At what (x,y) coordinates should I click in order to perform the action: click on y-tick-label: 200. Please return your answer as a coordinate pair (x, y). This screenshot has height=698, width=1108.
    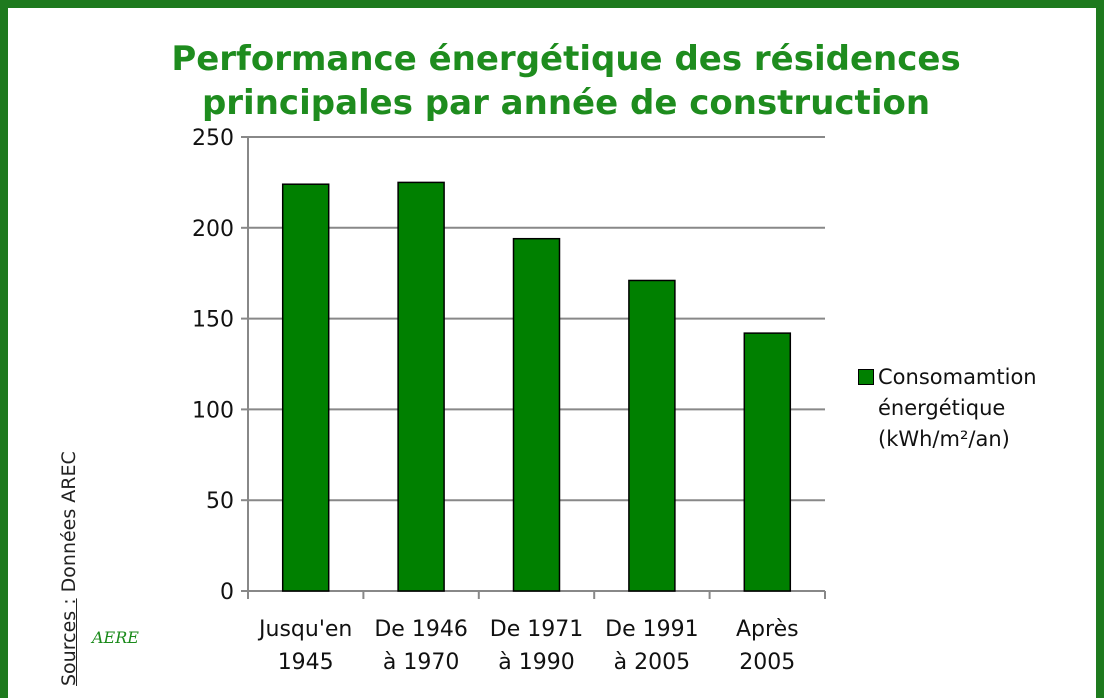
    Looking at the image, I should click on (213, 229).